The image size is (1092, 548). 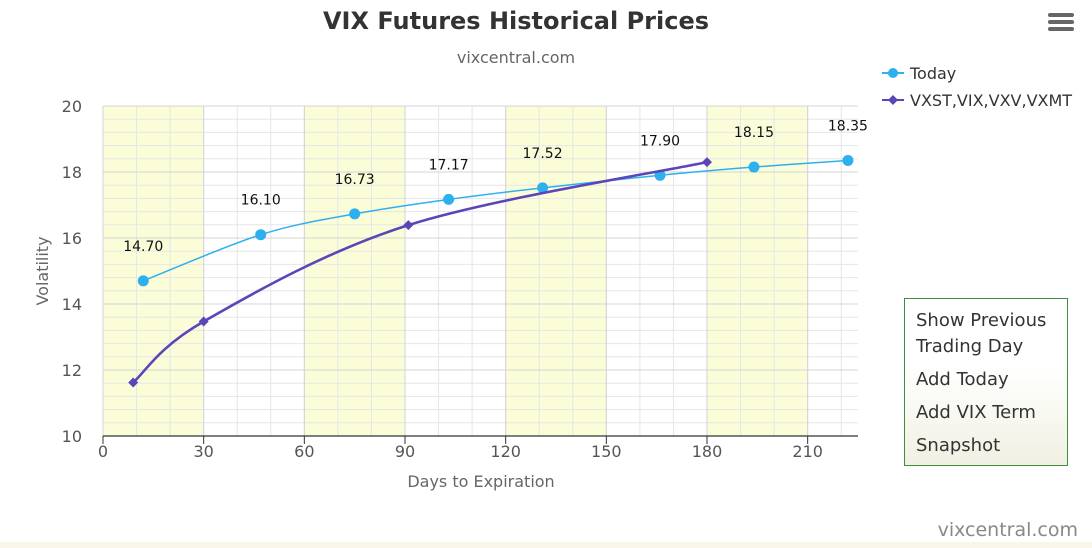 What do you see at coordinates (707, 451) in the screenshot?
I see `x-tick-label: 180` at bounding box center [707, 451].